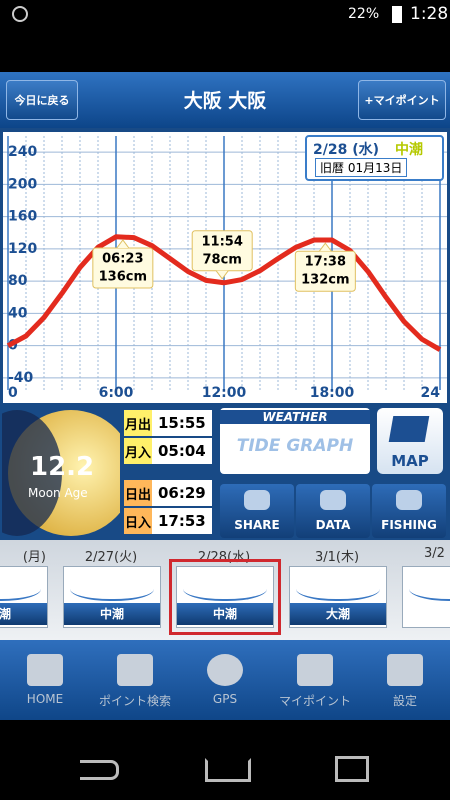 This screenshot has width=450, height=800. I want to click on y-tick-label: 120, so click(22, 249).